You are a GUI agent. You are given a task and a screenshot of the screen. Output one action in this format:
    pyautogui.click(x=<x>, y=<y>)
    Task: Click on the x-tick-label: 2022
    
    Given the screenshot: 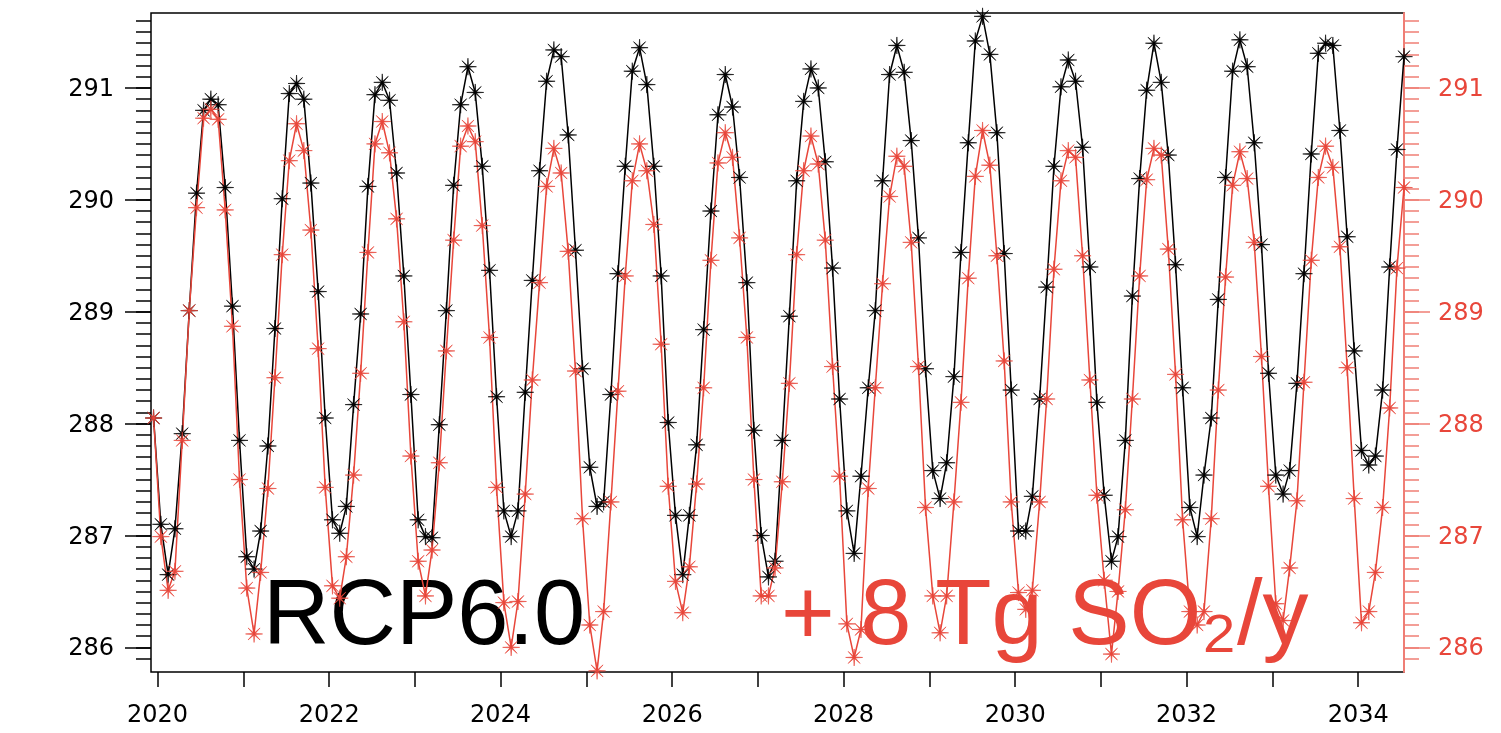 What is the action you would take?
    pyautogui.click(x=329, y=714)
    